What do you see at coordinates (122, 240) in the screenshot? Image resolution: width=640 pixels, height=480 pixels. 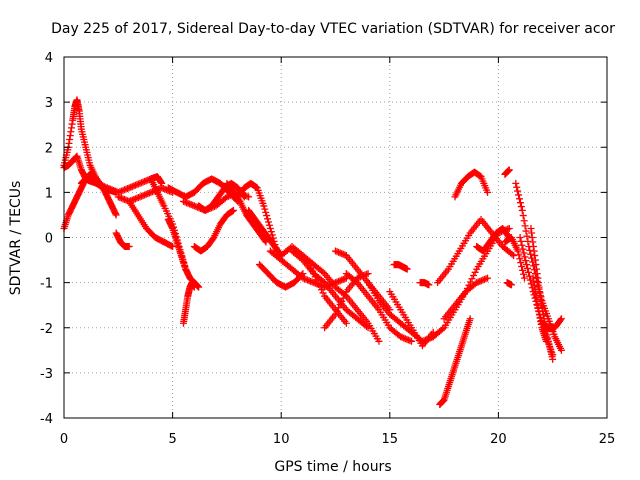 I see `series-prn-e` at bounding box center [122, 240].